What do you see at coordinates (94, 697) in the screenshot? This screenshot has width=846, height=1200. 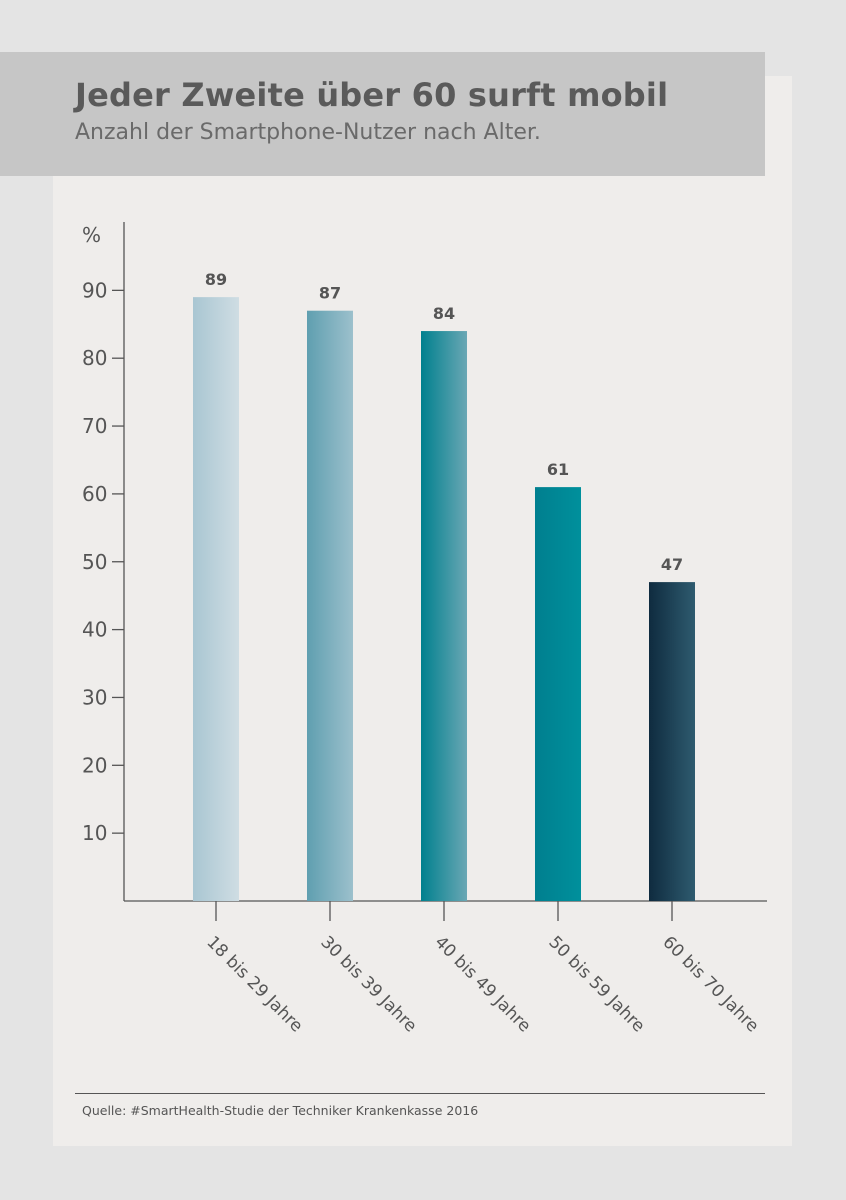 I see `y-tick-label: 30` at bounding box center [94, 697].